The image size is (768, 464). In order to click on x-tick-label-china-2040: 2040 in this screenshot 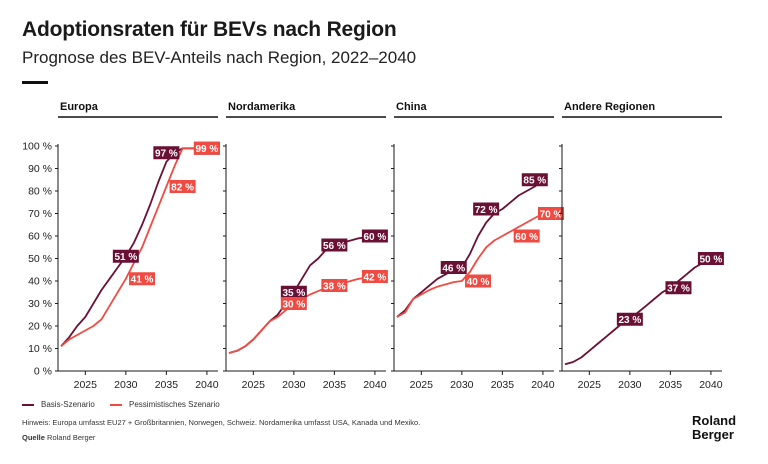, I will do `click(543, 385)`.